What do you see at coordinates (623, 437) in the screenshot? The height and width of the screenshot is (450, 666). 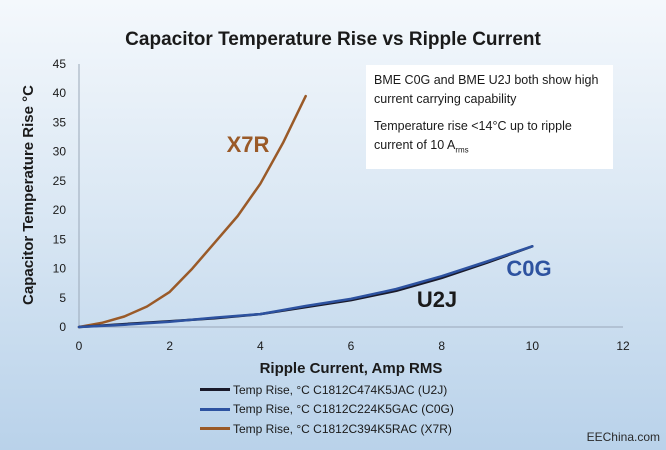 I see `watermark: EEChina.com` at bounding box center [623, 437].